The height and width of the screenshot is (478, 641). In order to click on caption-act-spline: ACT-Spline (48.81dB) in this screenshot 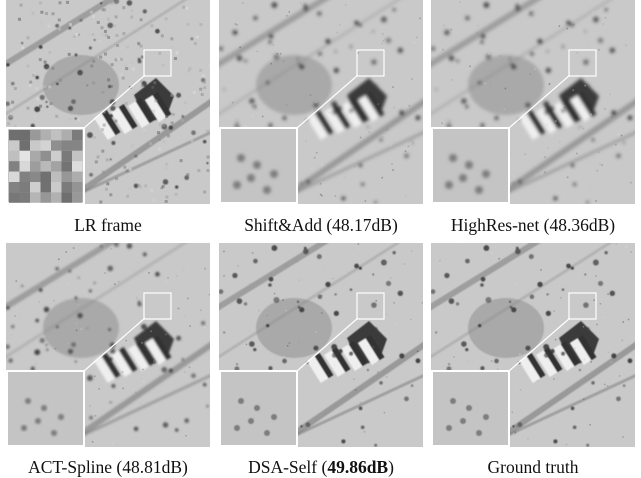, I will do `click(109, 467)`.